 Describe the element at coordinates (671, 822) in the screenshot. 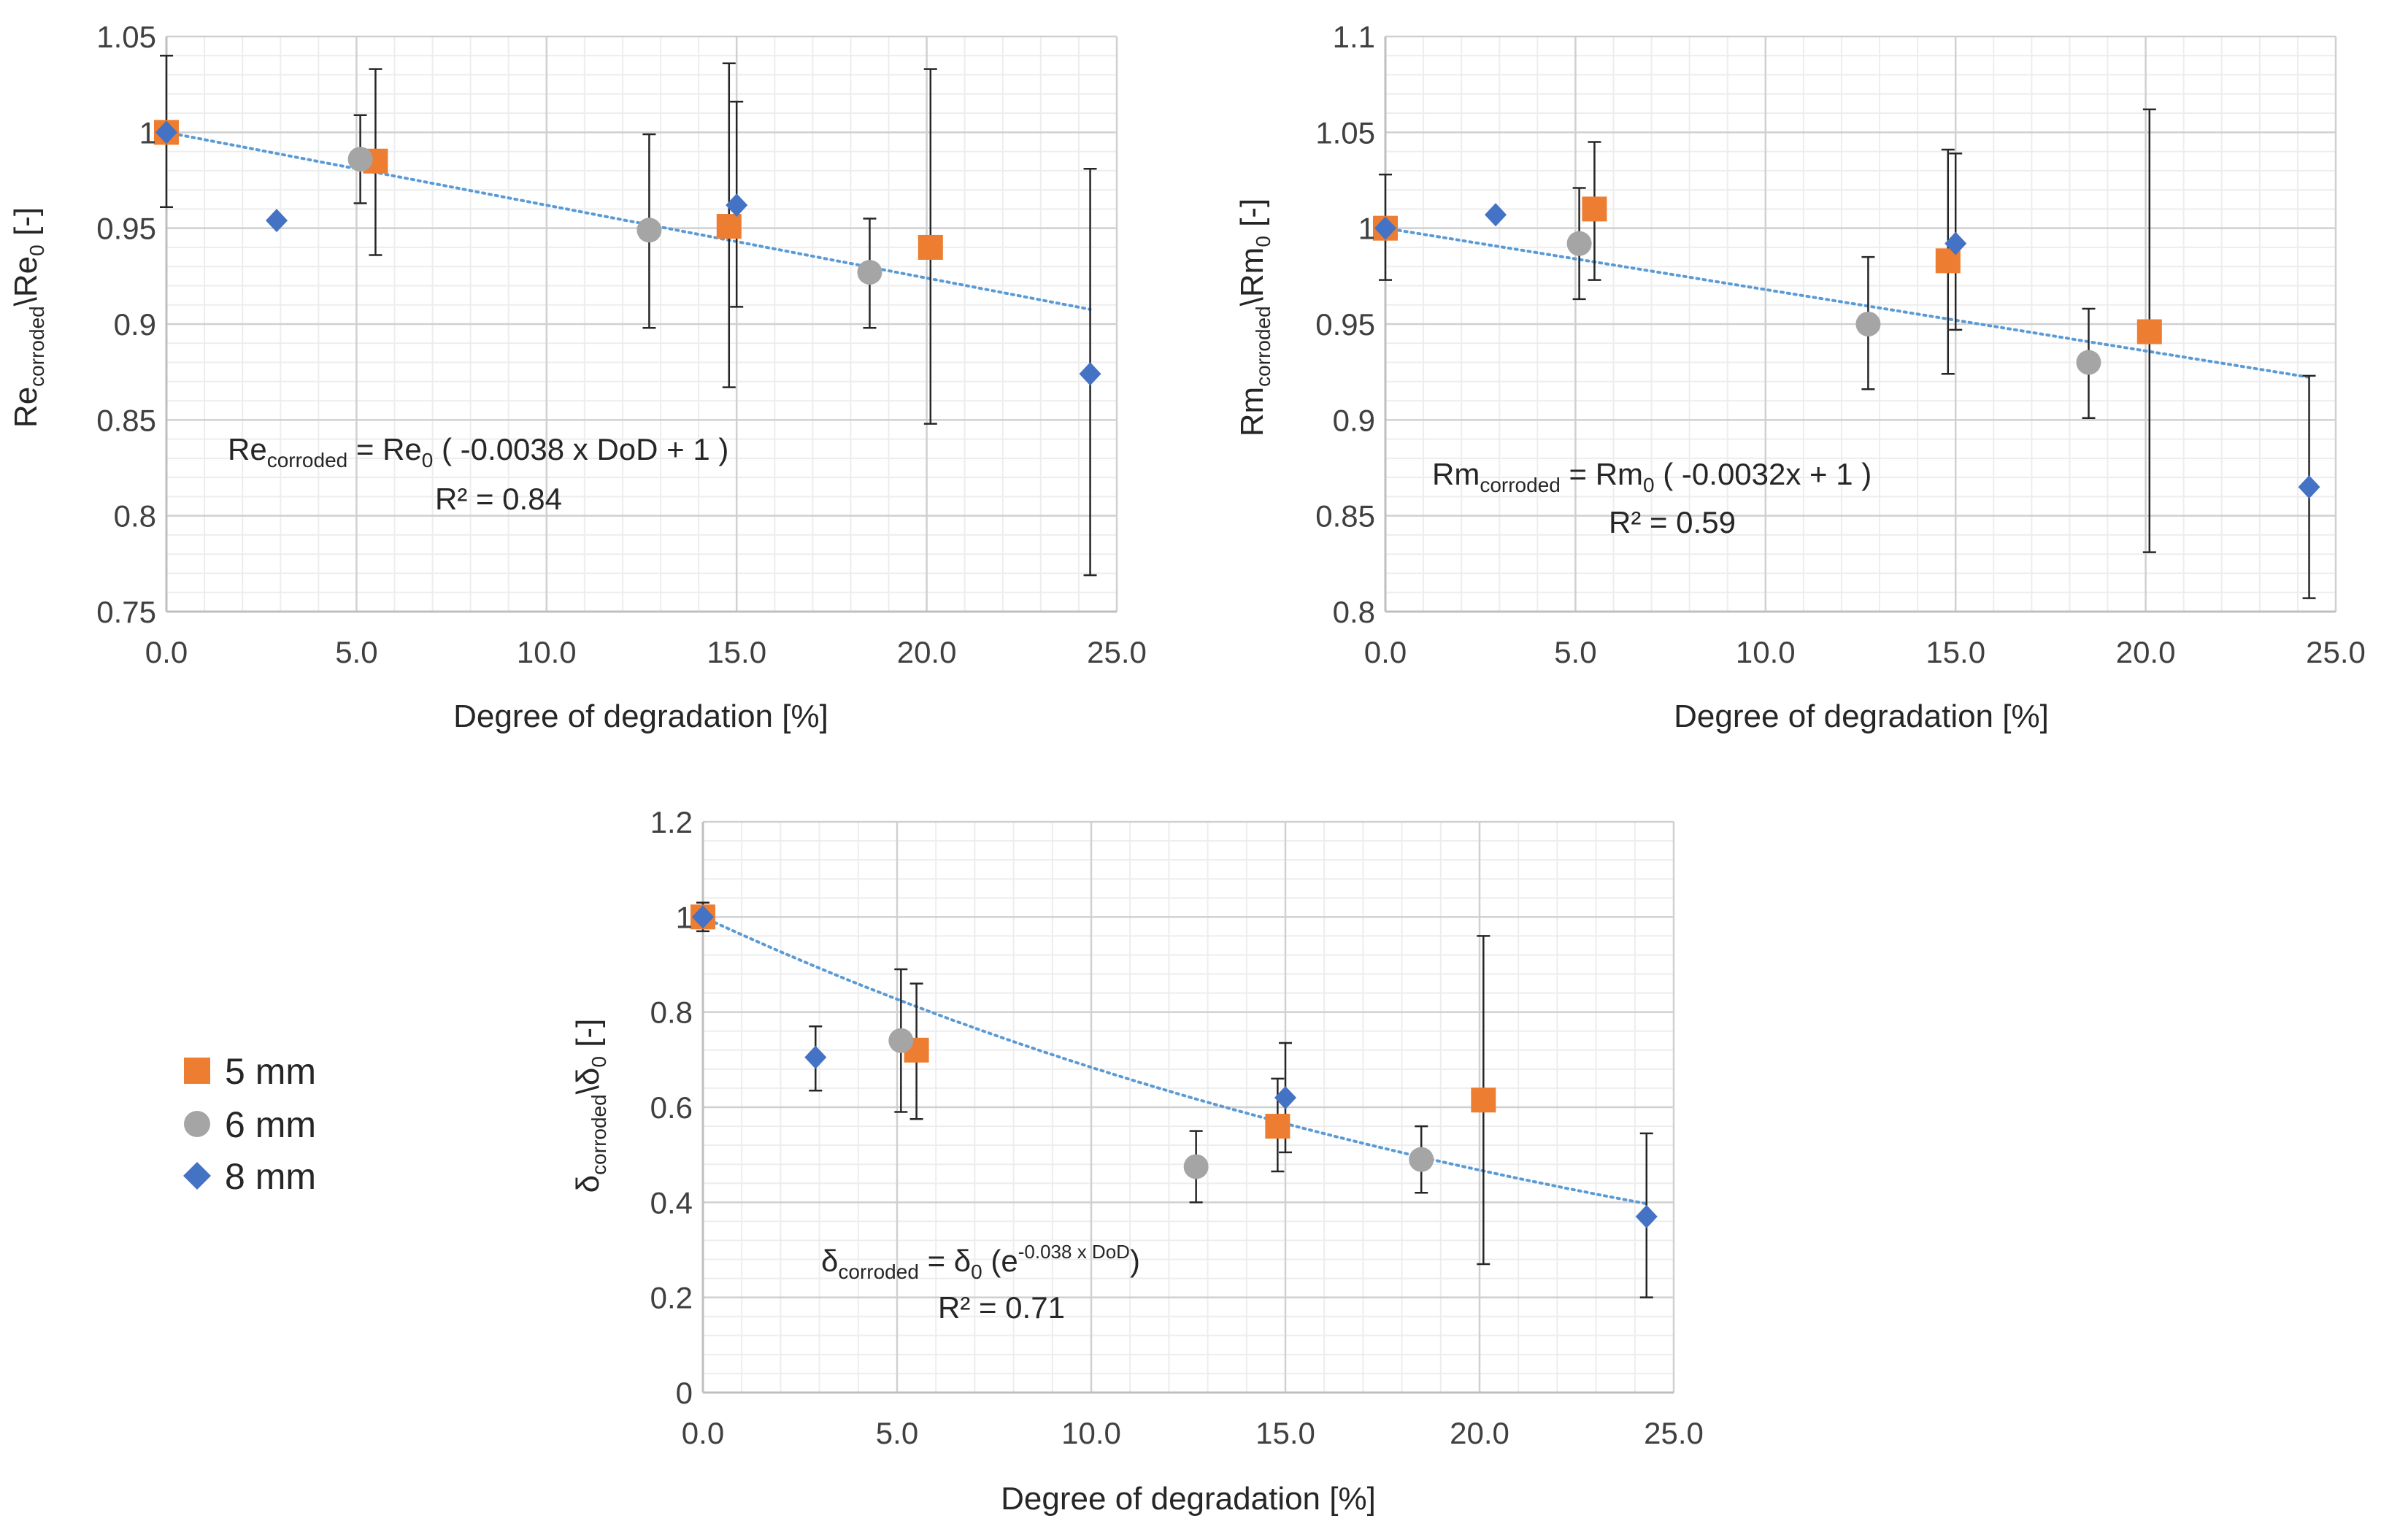

I see `delta-y-tick-label: 1.2` at that location.